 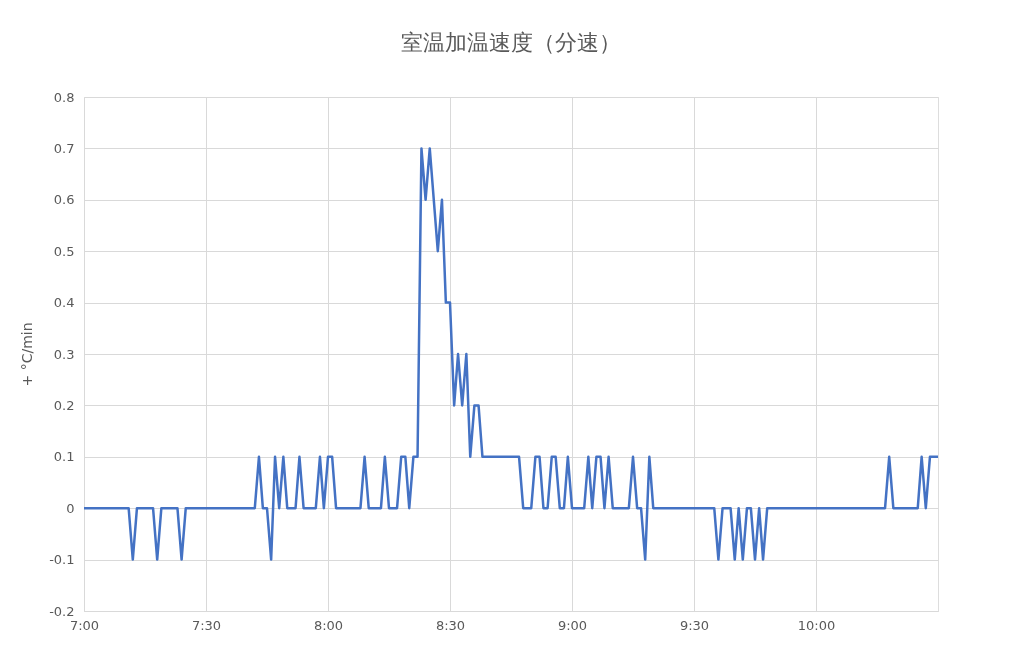 What do you see at coordinates (62, 560) in the screenshot?
I see `y-tick-label: -0.1` at bounding box center [62, 560].